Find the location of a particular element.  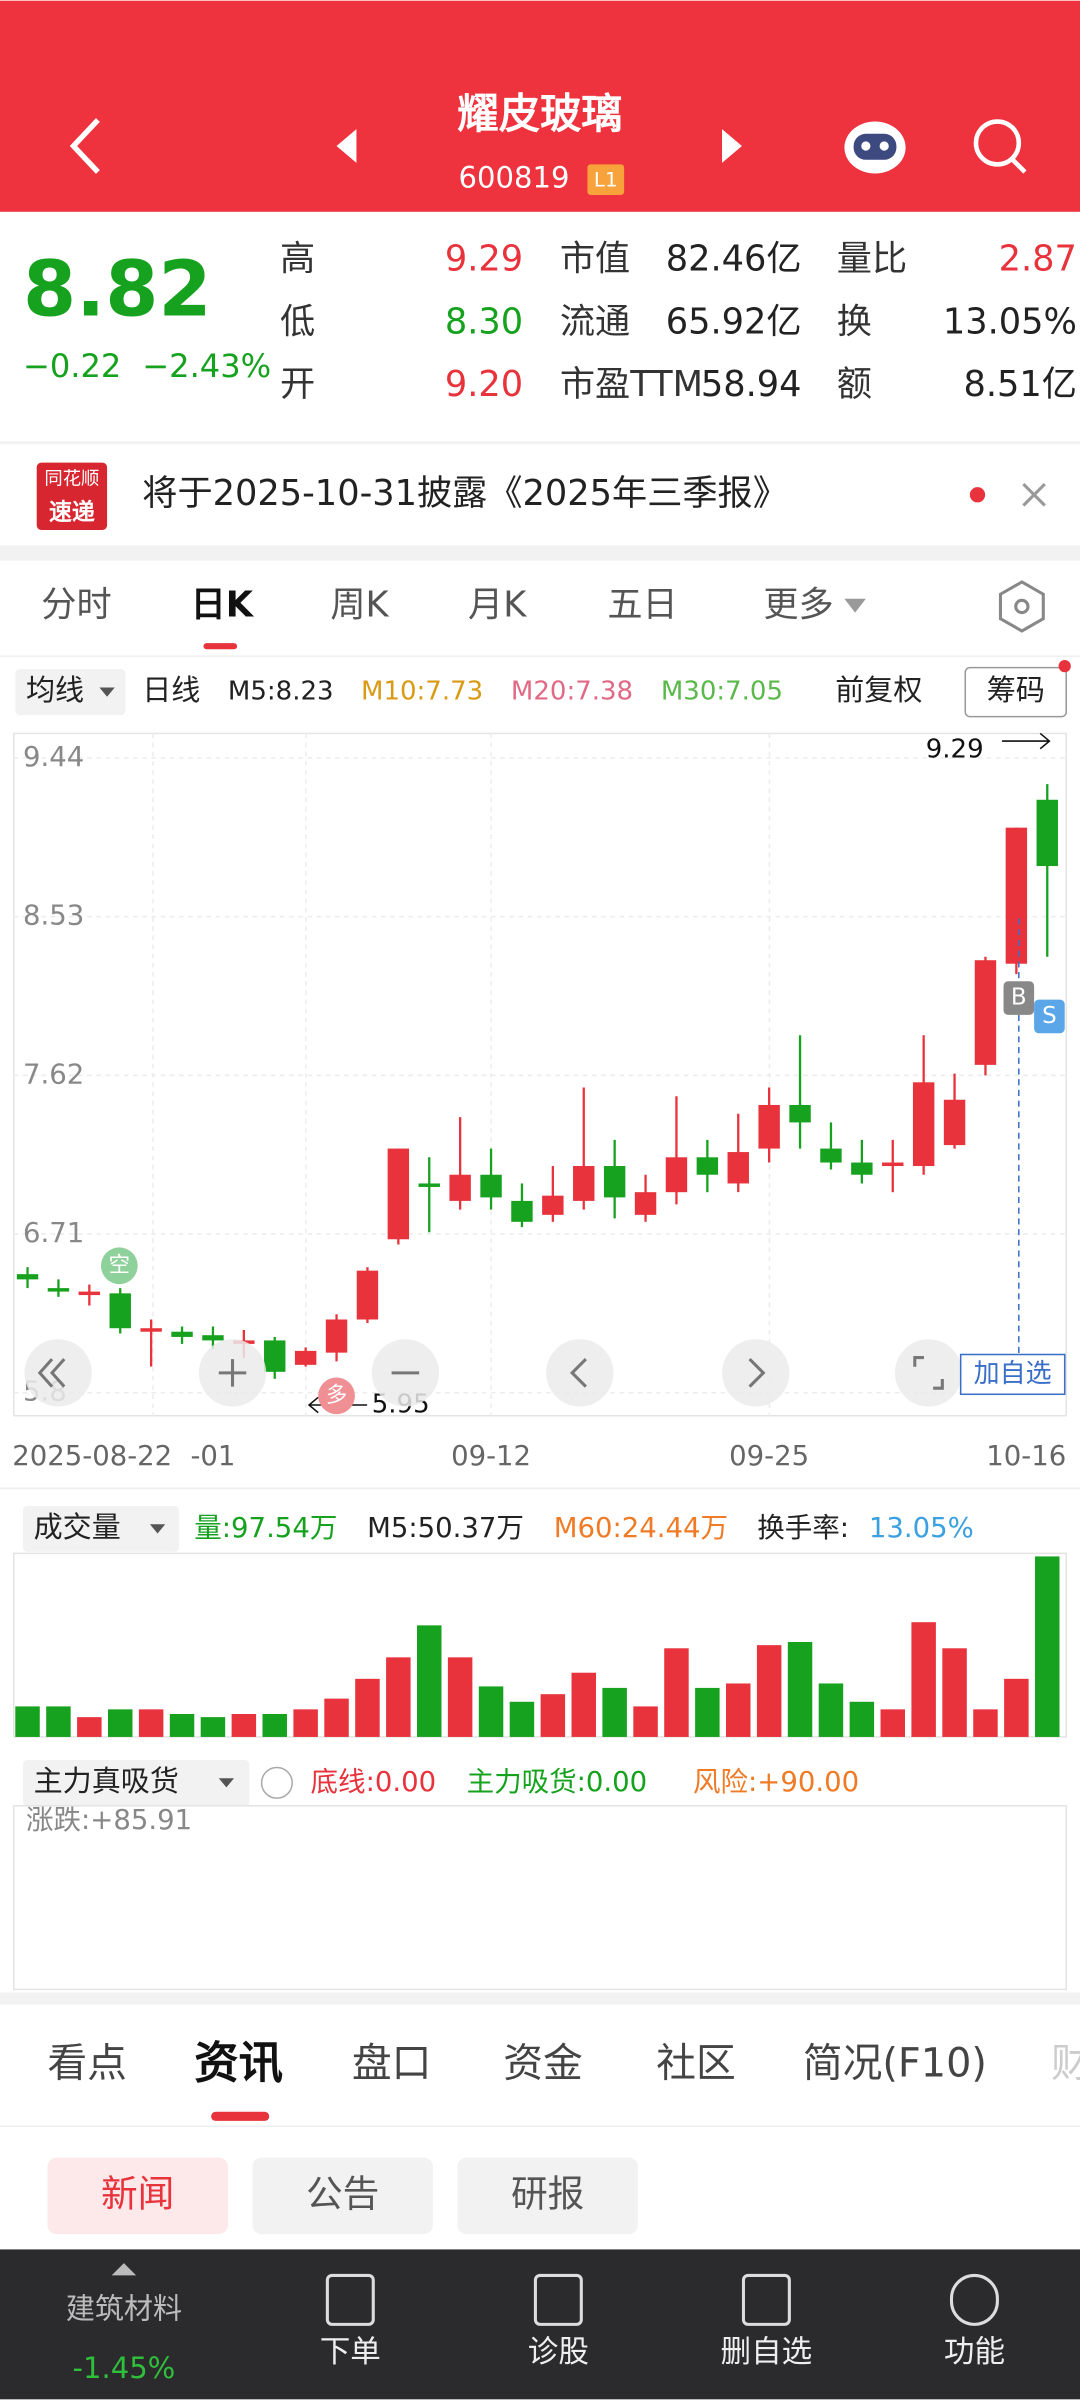

change-pct: −2.43% is located at coordinates (206, 366).